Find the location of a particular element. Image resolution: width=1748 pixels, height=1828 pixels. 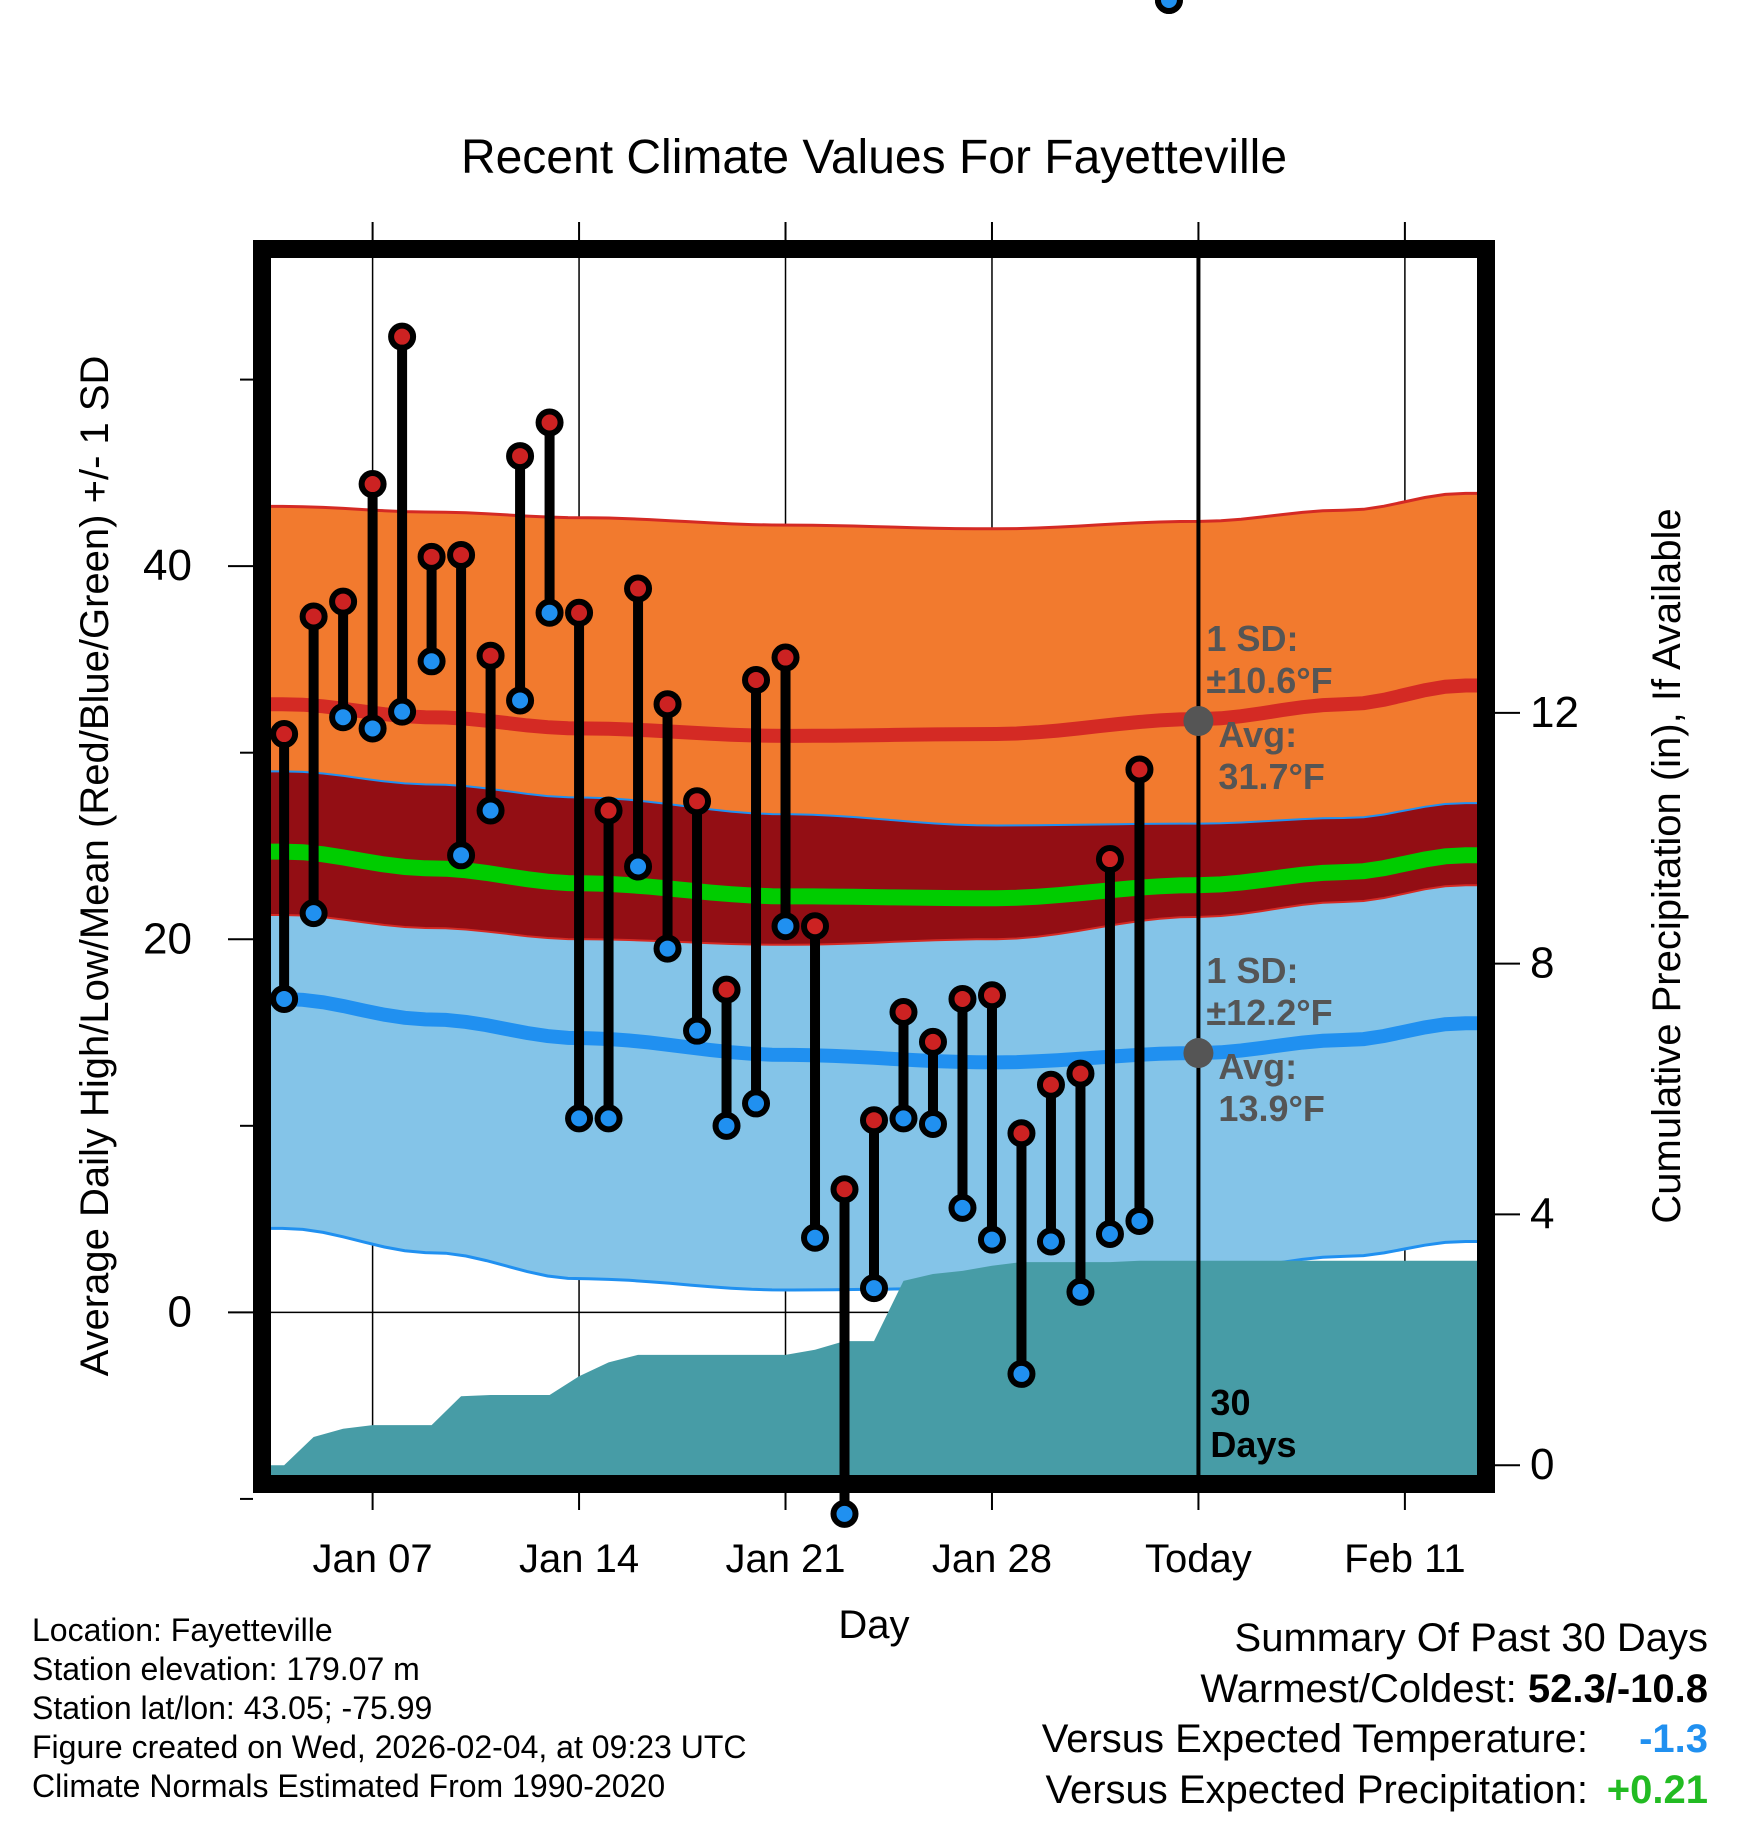

summary-title: Summary Of Past 30 Days is located at coordinates (1471, 1638).